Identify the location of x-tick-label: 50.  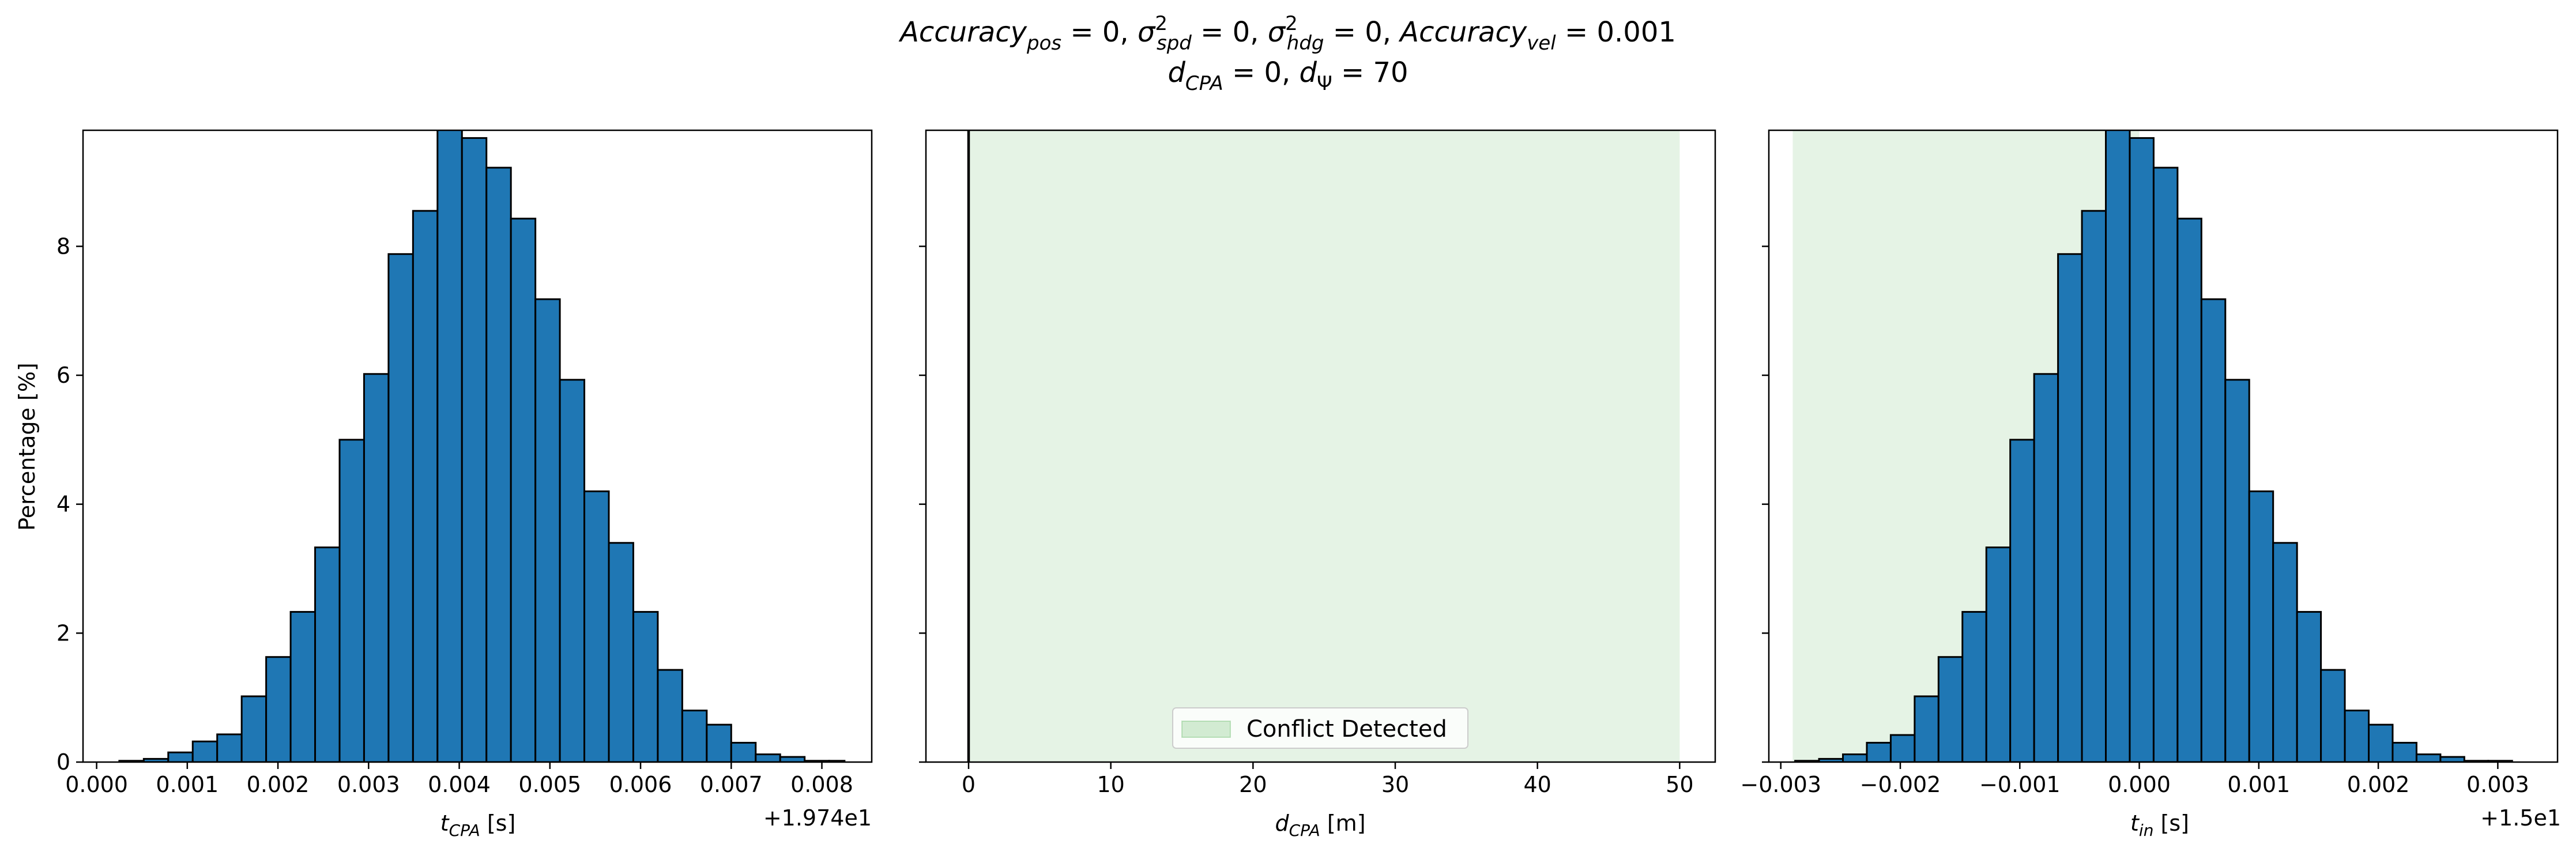
(1679, 784).